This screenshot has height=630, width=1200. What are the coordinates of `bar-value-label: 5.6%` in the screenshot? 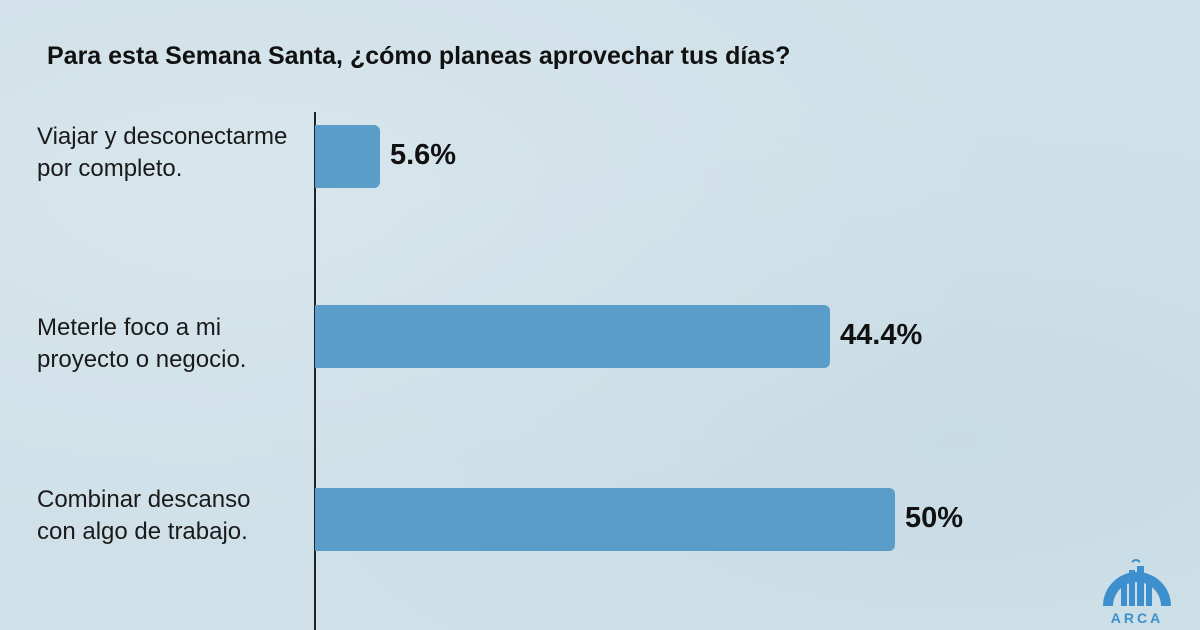 It's located at (423, 154).